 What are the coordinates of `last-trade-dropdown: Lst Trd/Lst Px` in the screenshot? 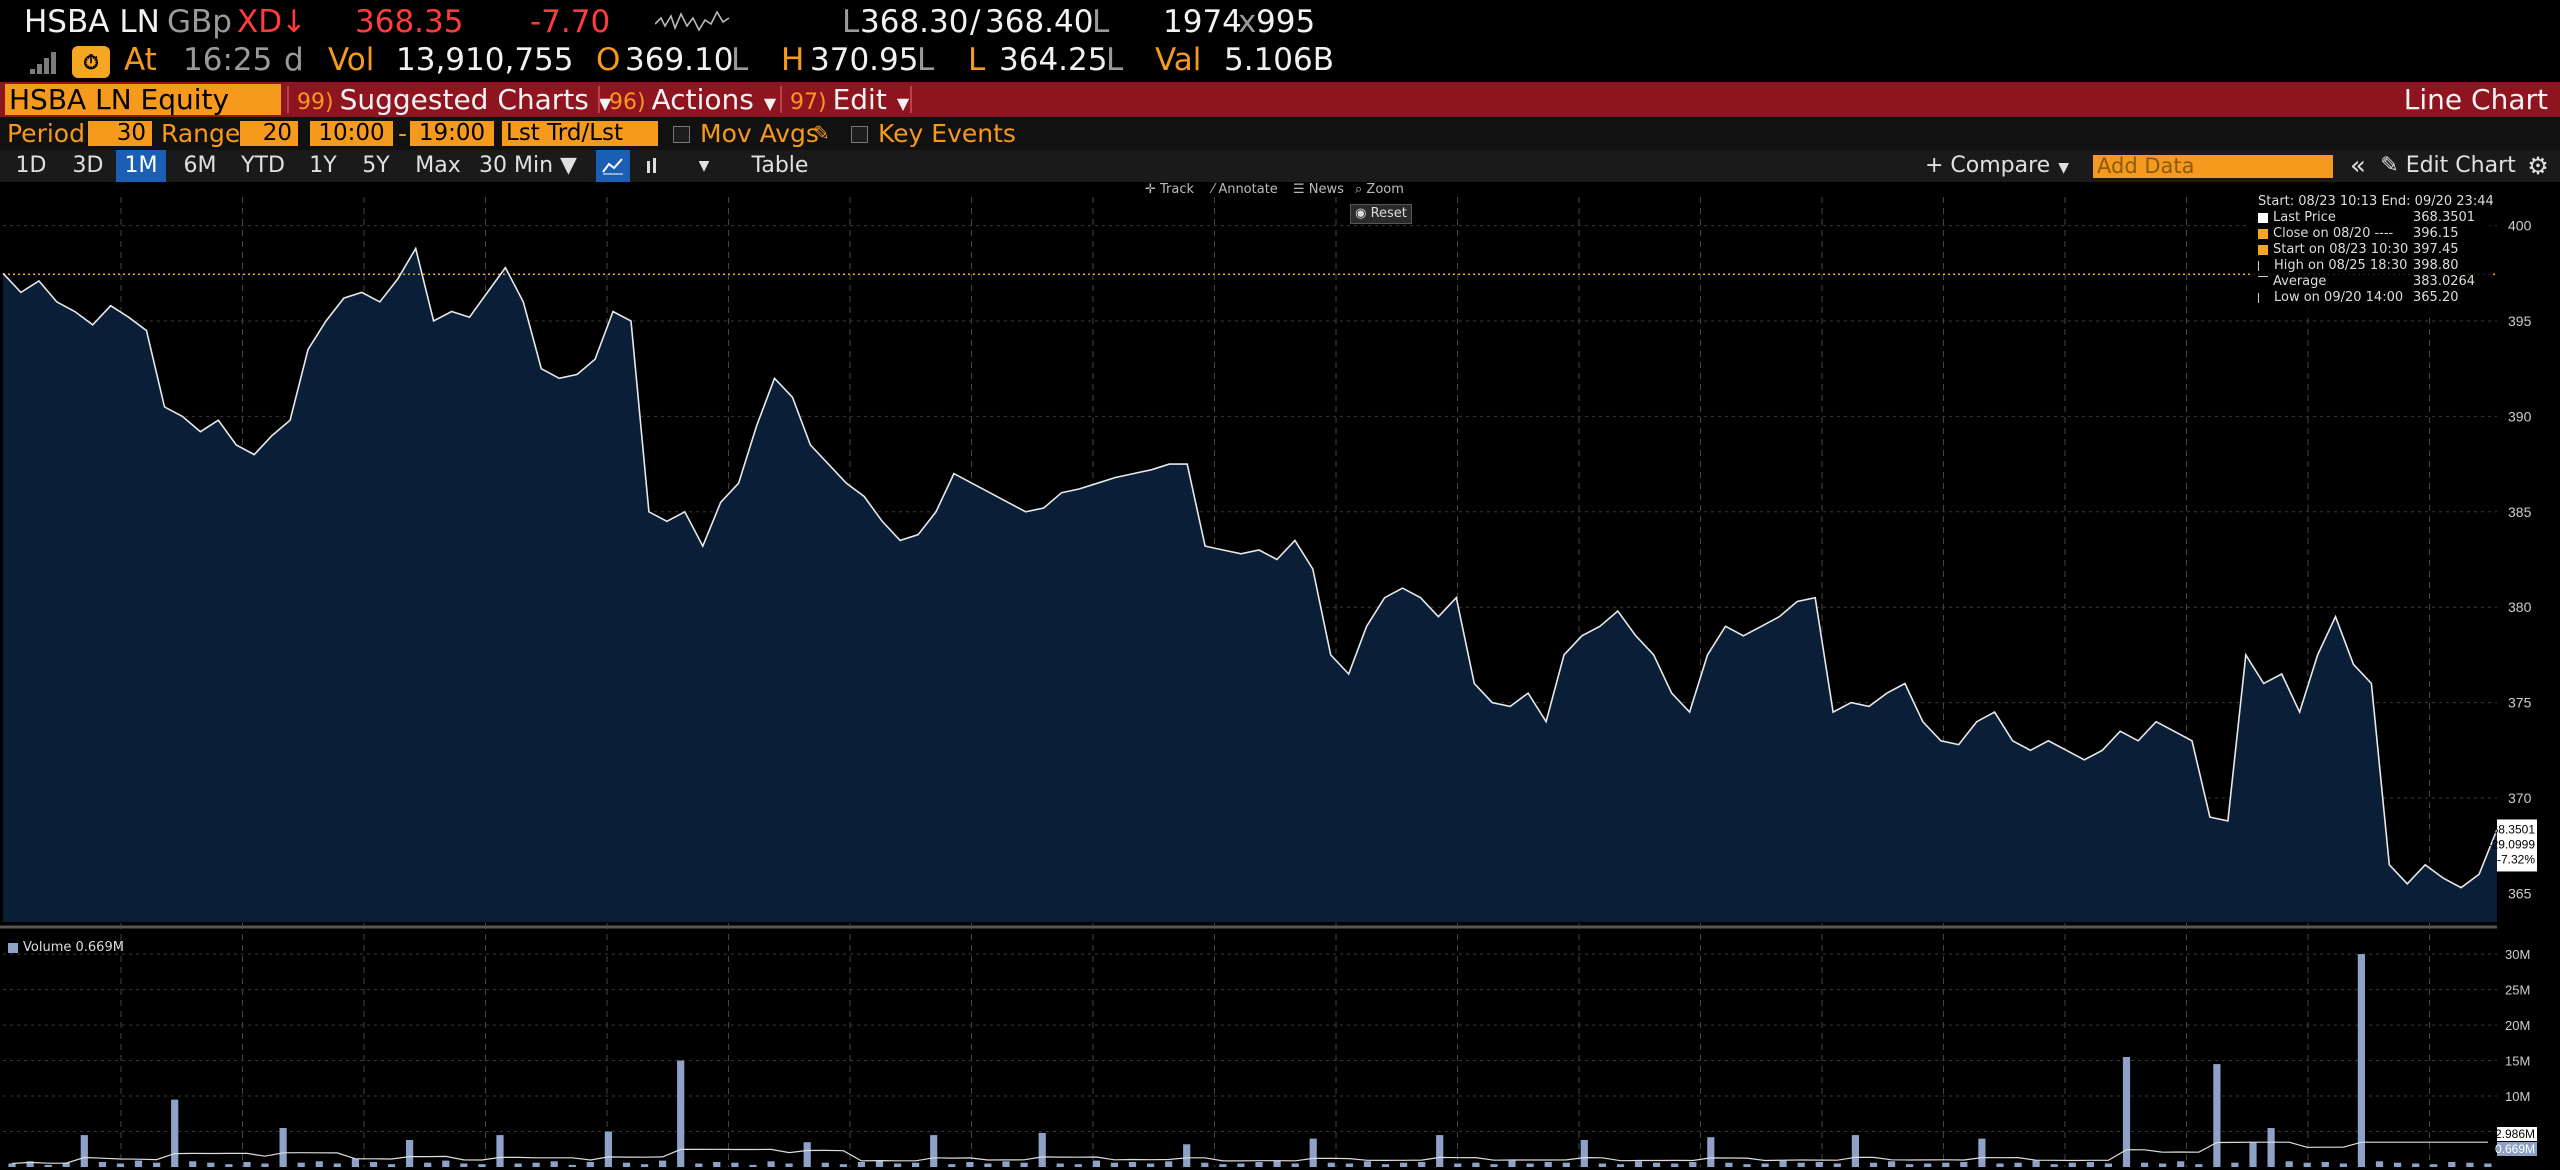 It's located at (580, 133).